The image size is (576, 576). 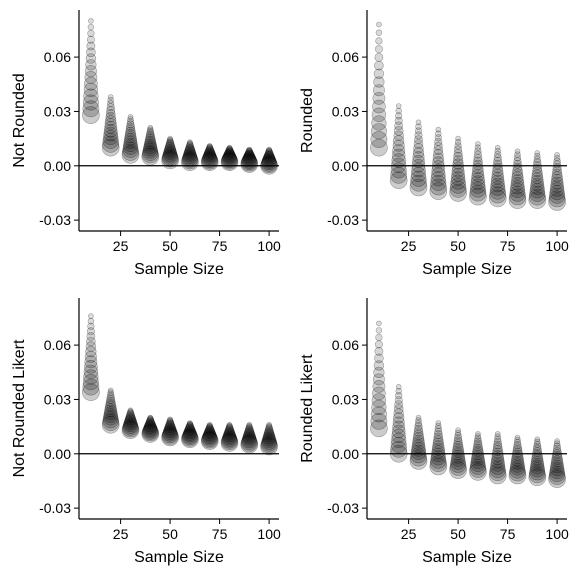 What do you see at coordinates (19, 120) in the screenshot?
I see `y-axis-title: Not Rounded` at bounding box center [19, 120].